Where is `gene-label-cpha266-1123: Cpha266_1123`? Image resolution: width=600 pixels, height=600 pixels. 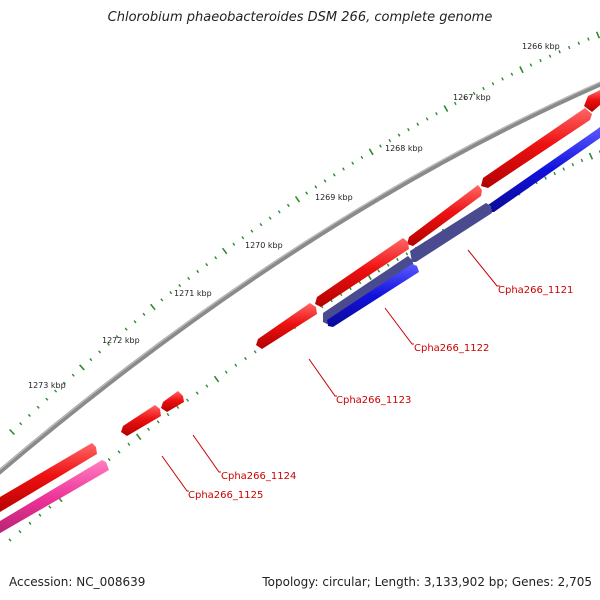 gene-label-cpha266-1123: Cpha266_1123 is located at coordinates (373, 400).